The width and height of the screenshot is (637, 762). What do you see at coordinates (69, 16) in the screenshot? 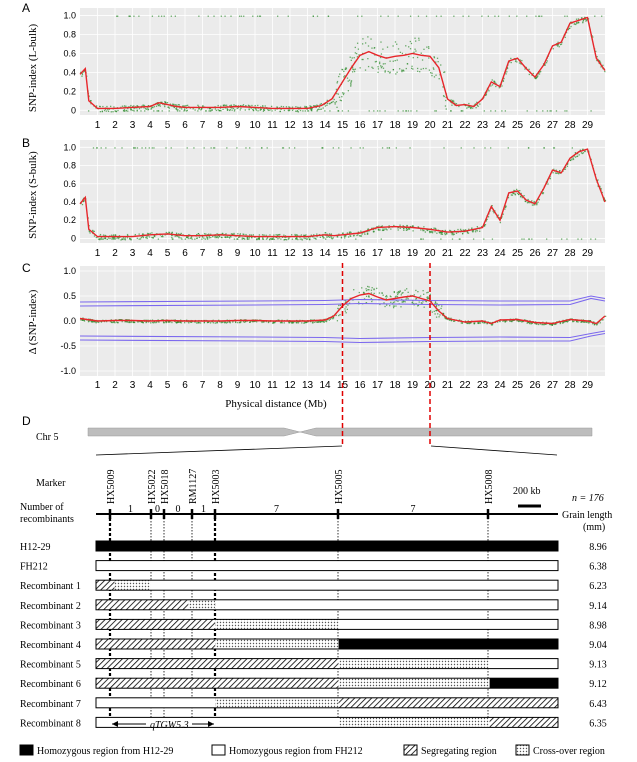
I see `y-tick-label: 1.0` at bounding box center [69, 16].